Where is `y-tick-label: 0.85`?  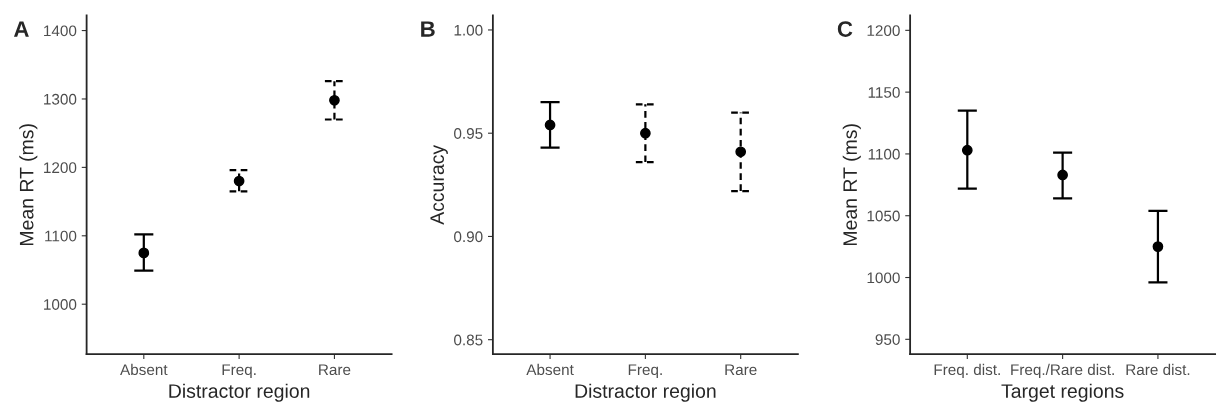
y-tick-label: 0.85 is located at coordinates (468, 340).